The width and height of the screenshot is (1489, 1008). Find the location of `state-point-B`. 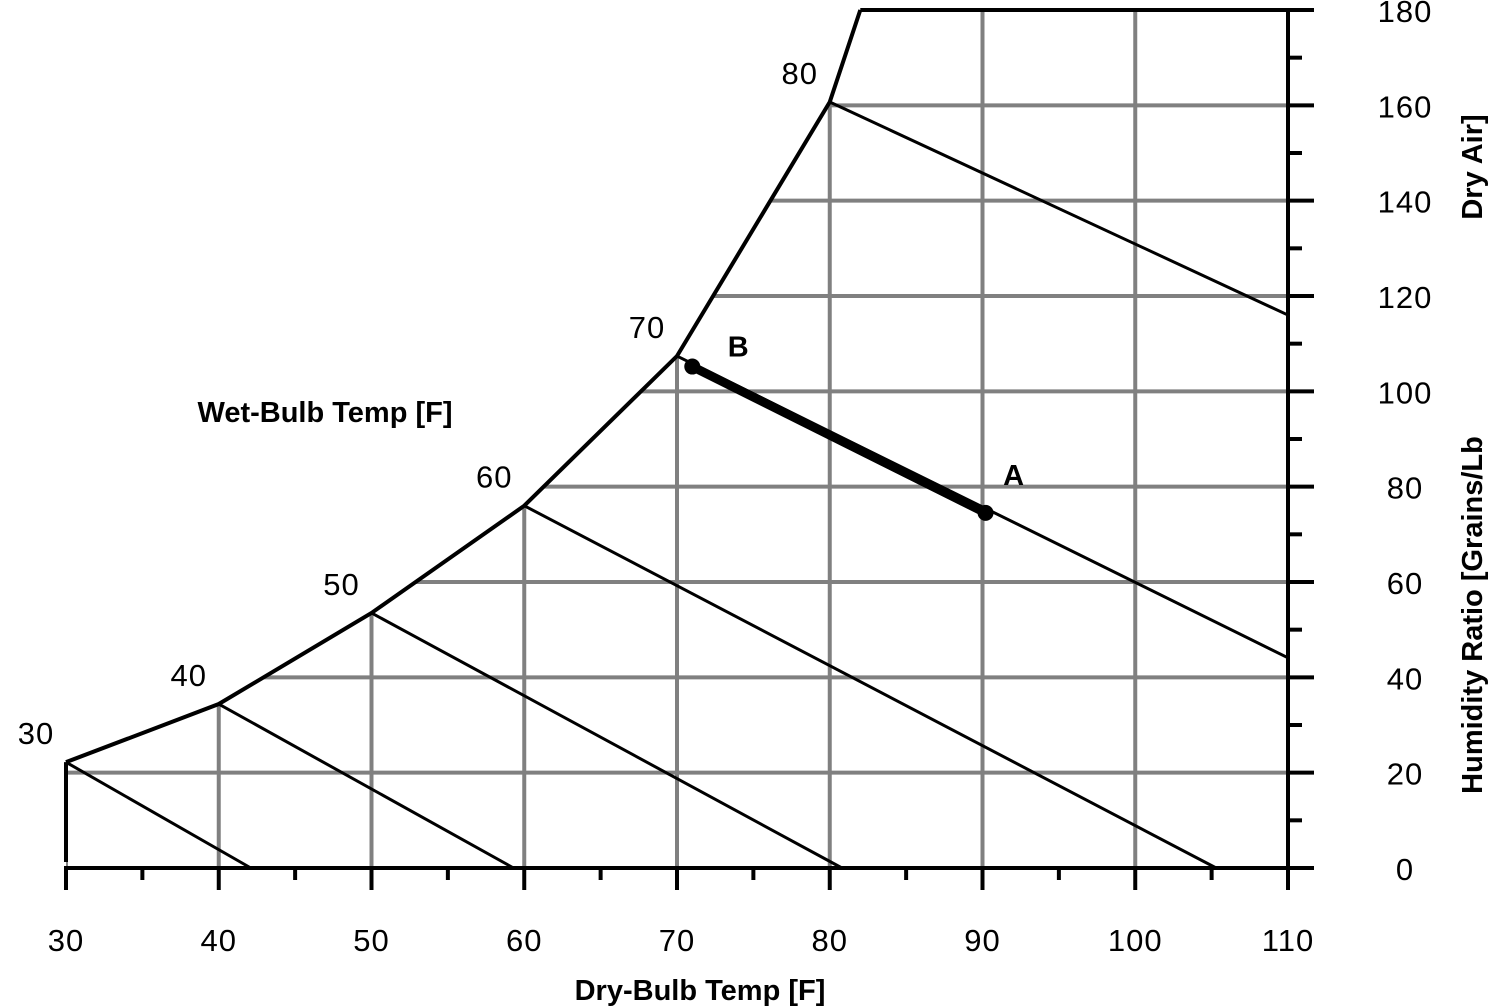

state-point-B is located at coordinates (692, 366).